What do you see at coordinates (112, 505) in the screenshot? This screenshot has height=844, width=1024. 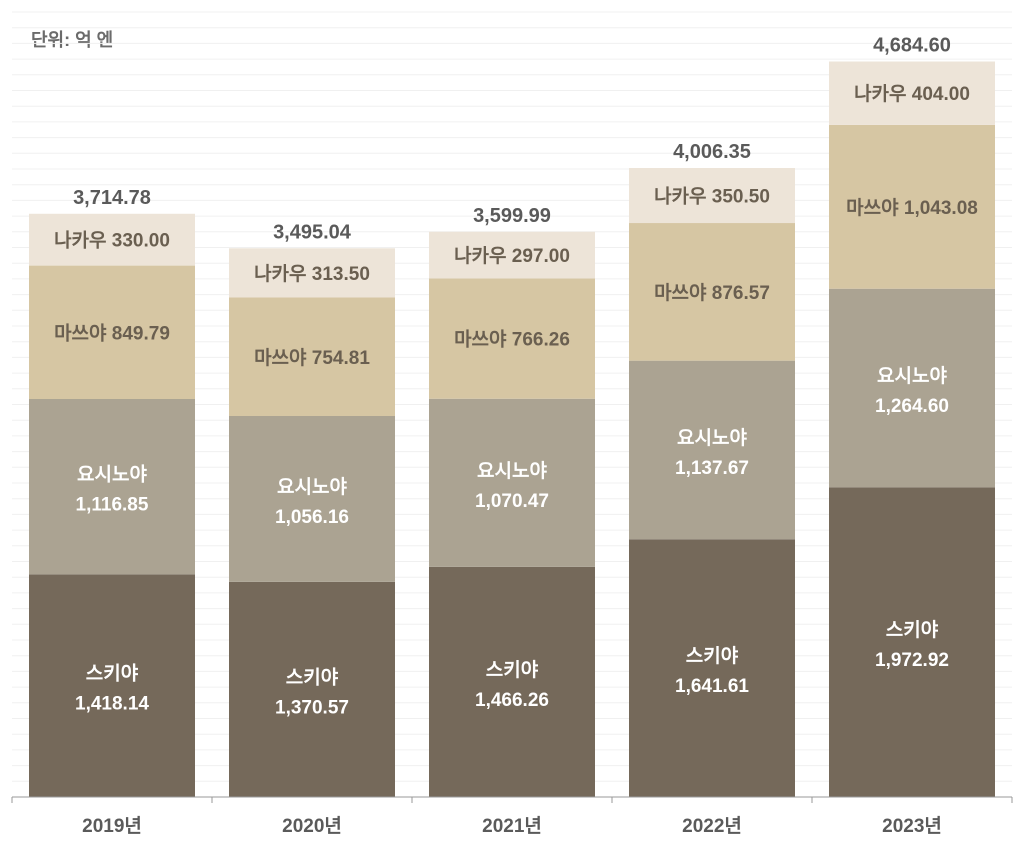 I see `segment-value-label: 1,116.85` at bounding box center [112, 505].